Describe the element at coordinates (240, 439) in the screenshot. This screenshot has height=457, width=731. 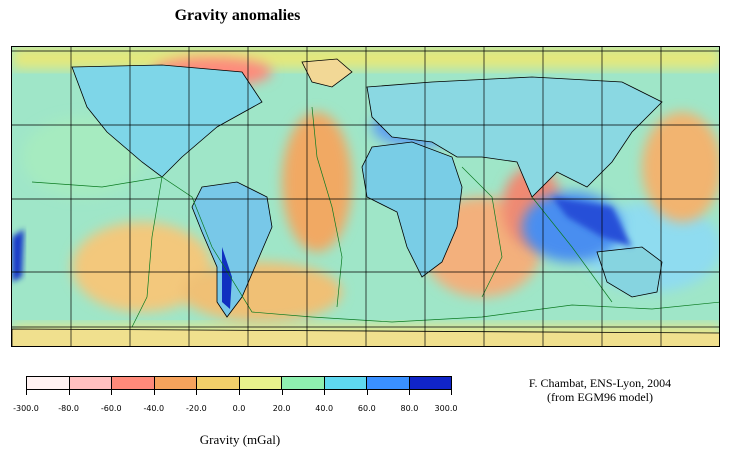
I see `colorbar-unit-label: Gravity (mGal)` at that location.